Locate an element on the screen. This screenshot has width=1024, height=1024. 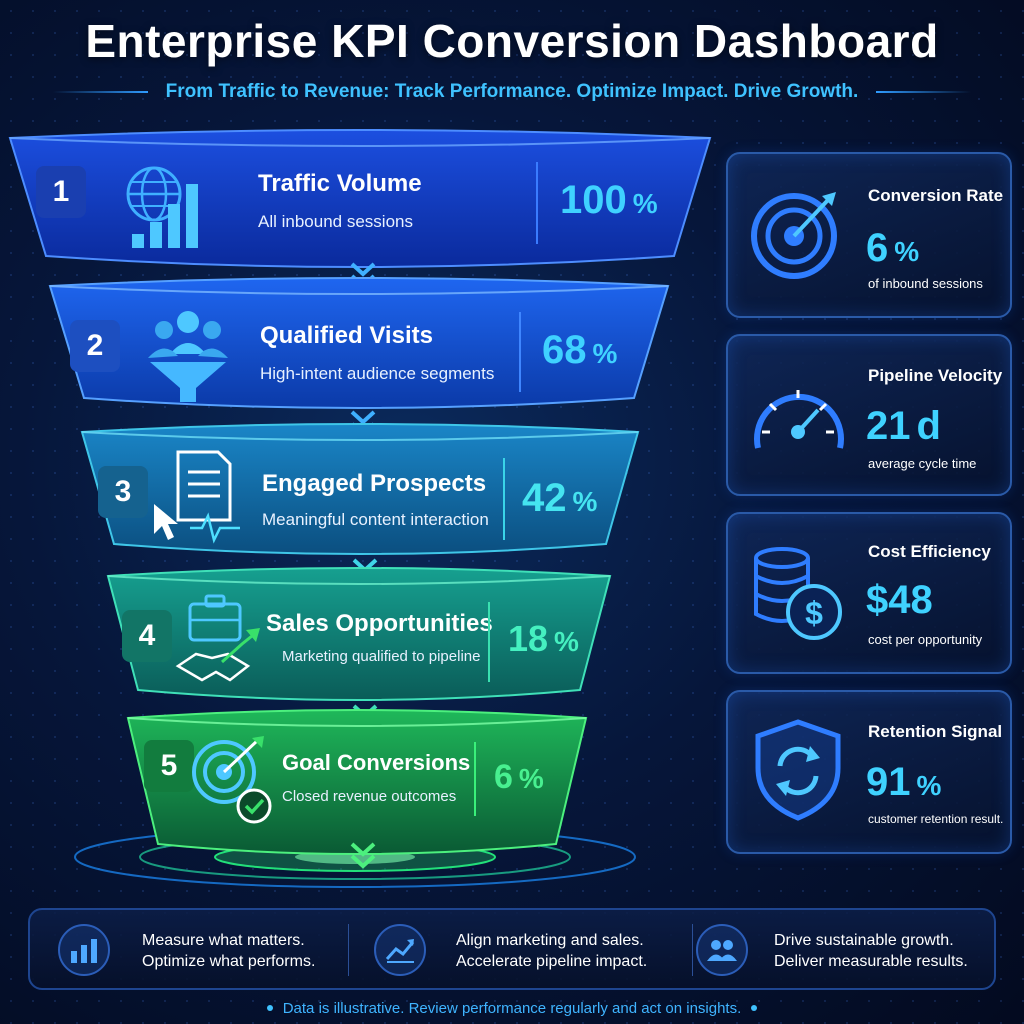
principle-line-1: Align marketing and sales. is located at coordinates (550, 940).